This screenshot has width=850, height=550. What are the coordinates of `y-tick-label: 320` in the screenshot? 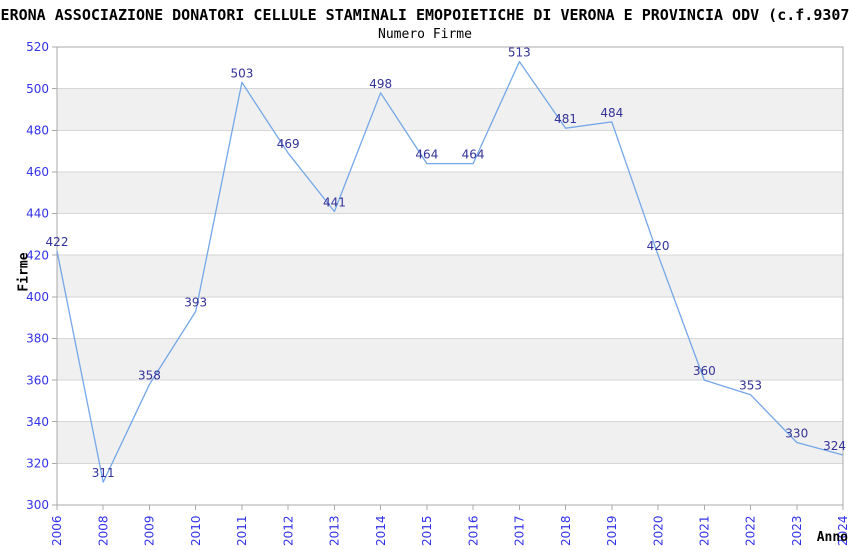 It's located at (37, 464).